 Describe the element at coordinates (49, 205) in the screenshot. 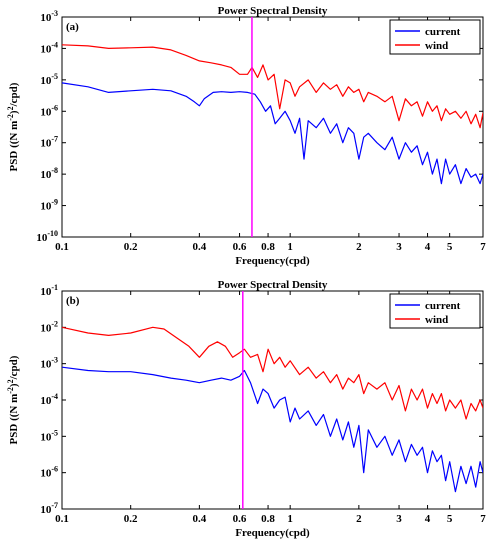

I see `y-tick-label: 10⁻⁹` at that location.